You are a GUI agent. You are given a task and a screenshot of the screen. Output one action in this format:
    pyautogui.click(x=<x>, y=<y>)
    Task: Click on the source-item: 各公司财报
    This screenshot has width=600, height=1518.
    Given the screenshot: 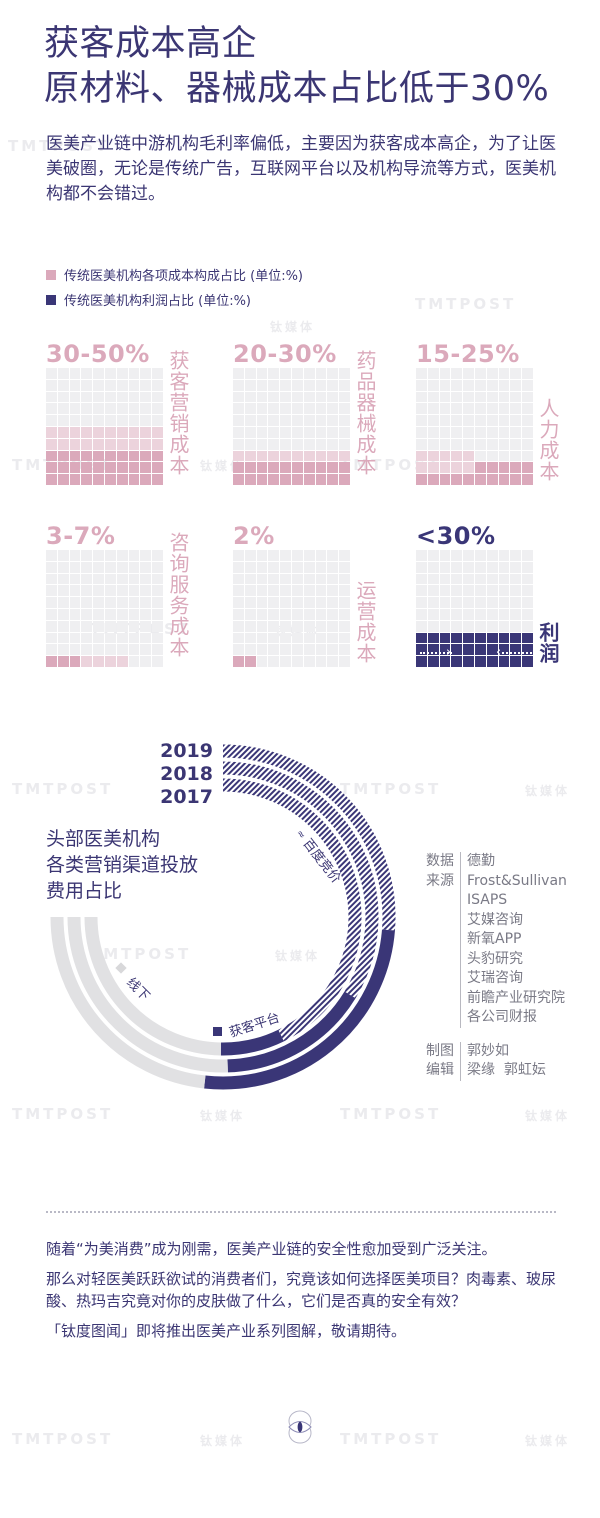 What is the action you would take?
    pyautogui.click(x=502, y=1017)
    